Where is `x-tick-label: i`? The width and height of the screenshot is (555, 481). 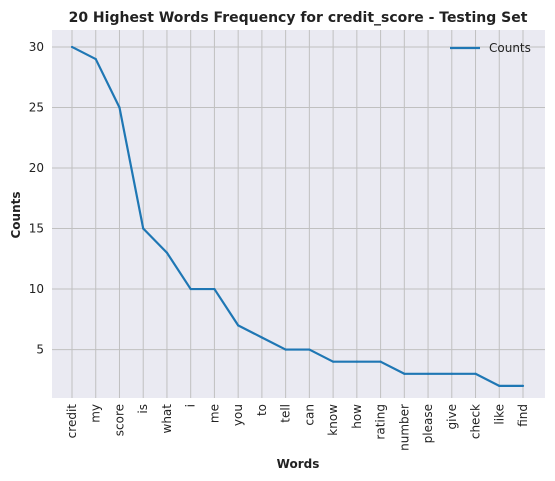
x-tick-label: i is located at coordinates (191, 405).